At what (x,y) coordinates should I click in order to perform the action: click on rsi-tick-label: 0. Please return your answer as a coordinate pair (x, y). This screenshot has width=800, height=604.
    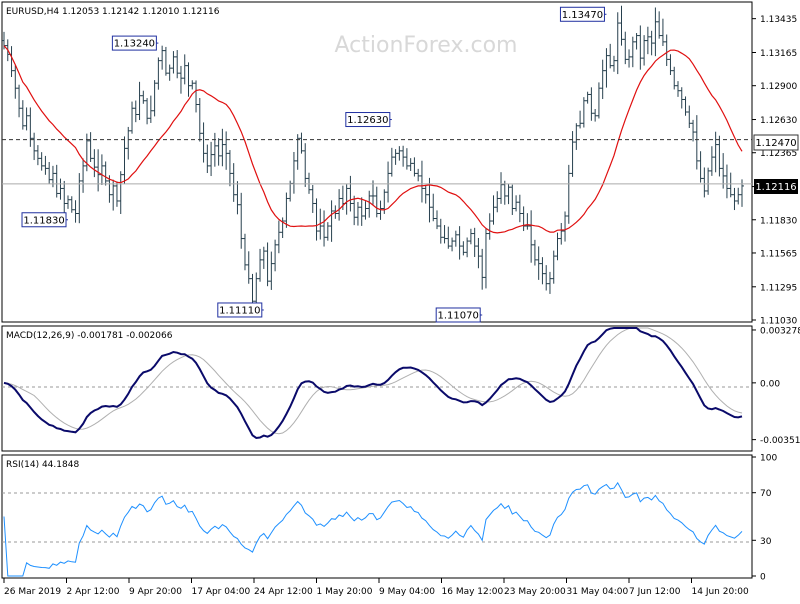
    Looking at the image, I should click on (763, 578).